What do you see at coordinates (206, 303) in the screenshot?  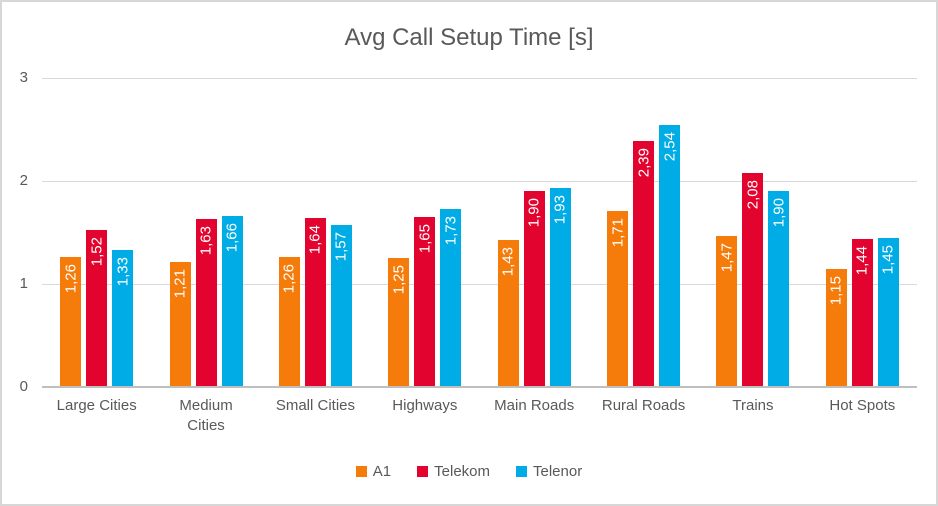 I see `bar-telekom: 1,63` at bounding box center [206, 303].